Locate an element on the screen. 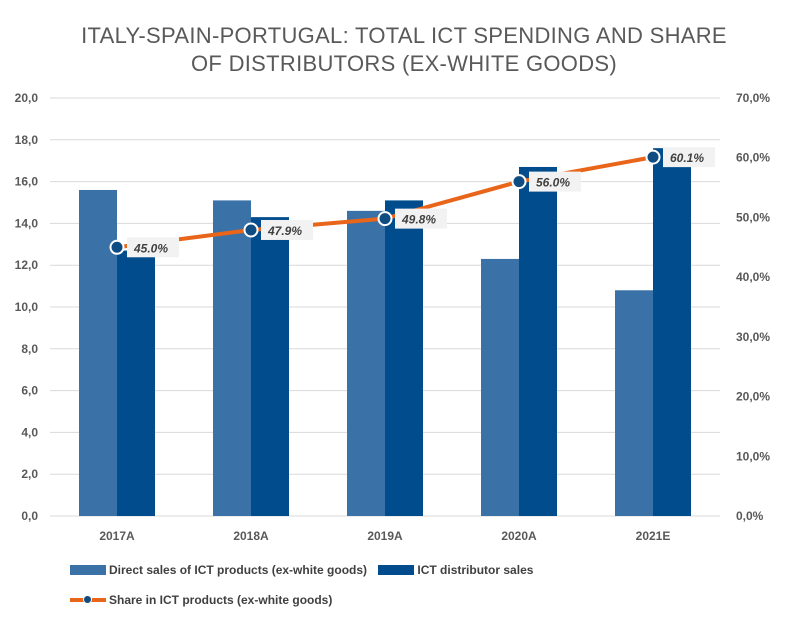 This screenshot has height=628, width=808. legend-label-distributor-sales: ICT distributor sales is located at coordinates (475, 570).